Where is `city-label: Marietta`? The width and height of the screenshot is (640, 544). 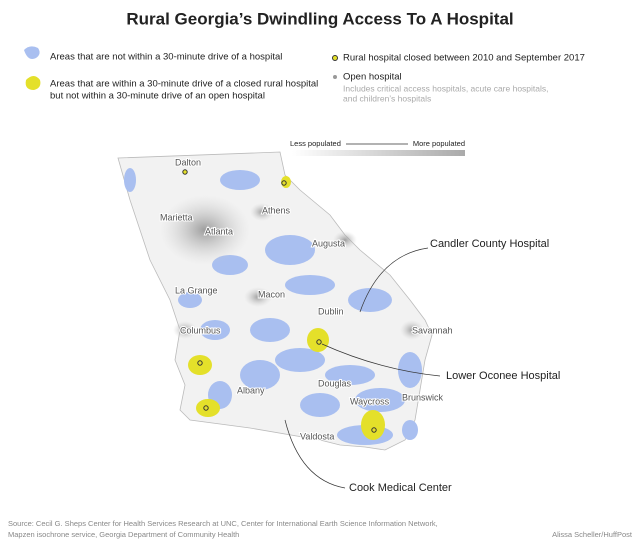 city-label: Marietta is located at coordinates (176, 217).